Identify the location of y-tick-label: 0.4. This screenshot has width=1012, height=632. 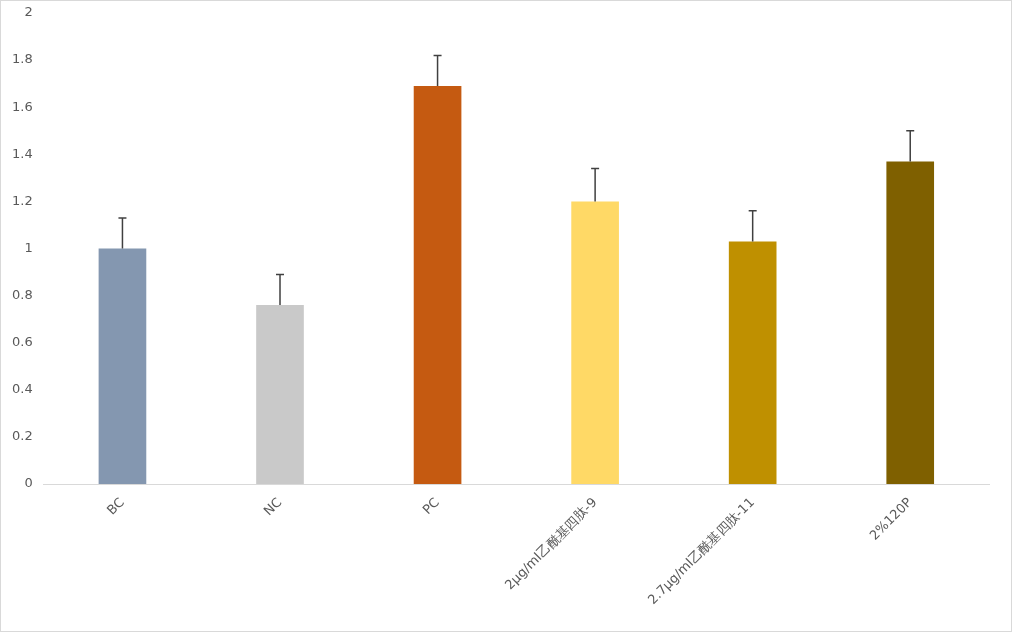
(22, 389).